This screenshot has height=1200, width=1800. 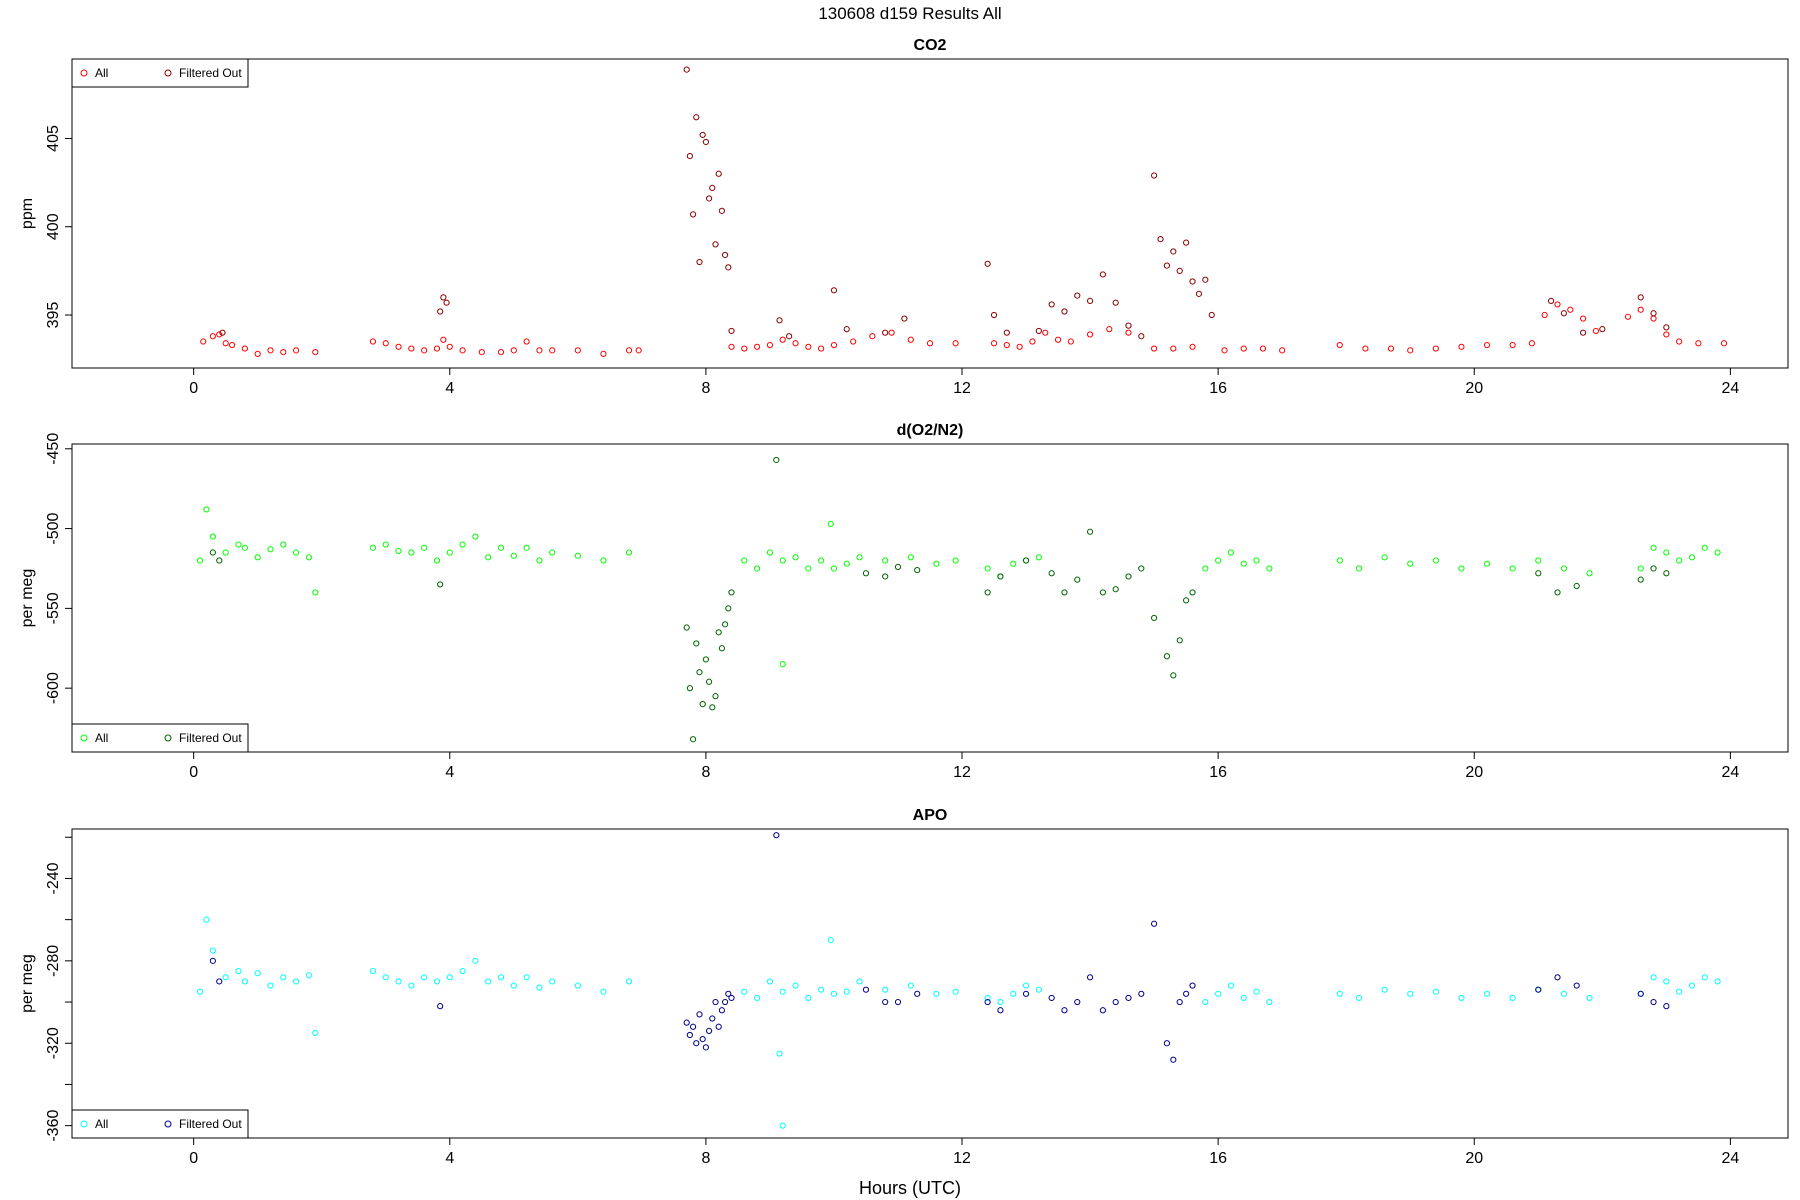 I want to click on y-tick-label: -550, so click(x=53, y=608).